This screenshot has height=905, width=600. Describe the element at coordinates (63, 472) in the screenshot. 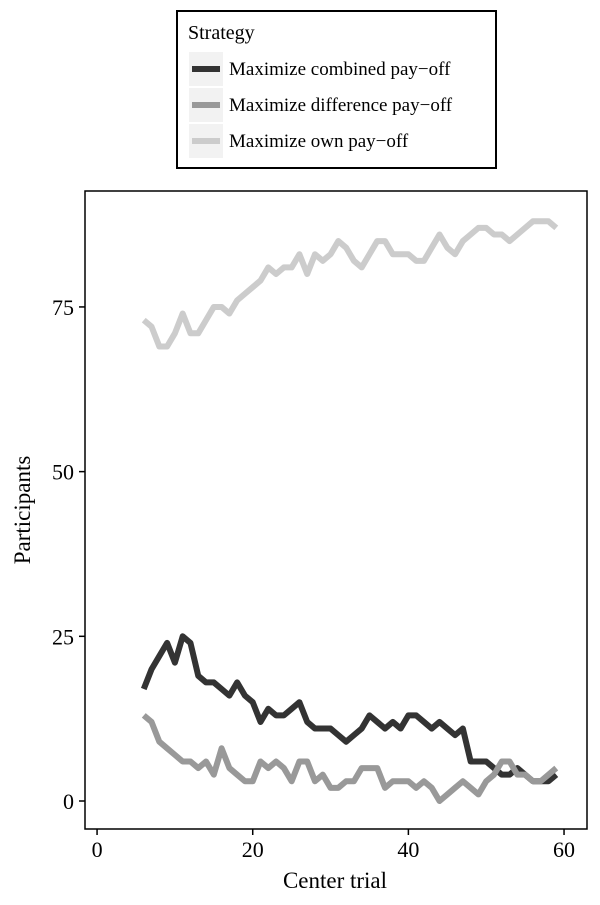

I see `y-tick-label: 50` at that location.